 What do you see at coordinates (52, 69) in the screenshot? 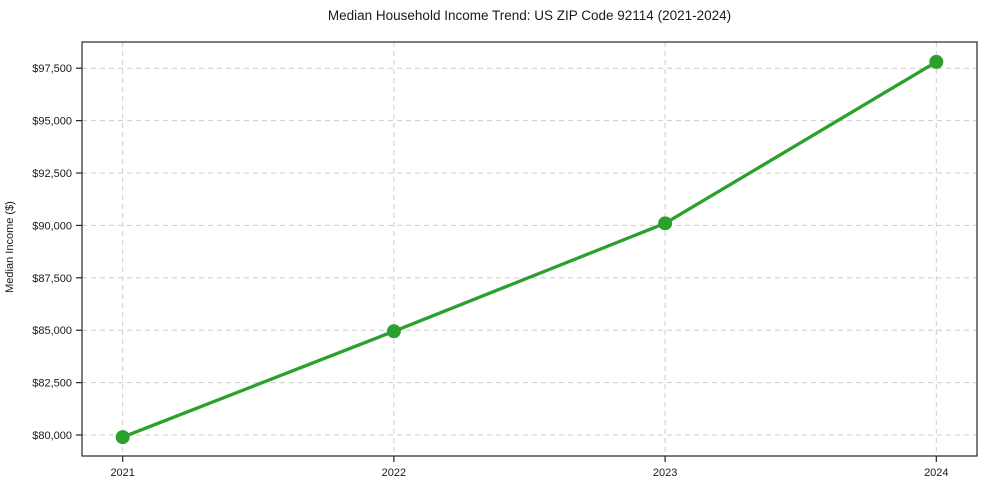
I see `y-tick-label: $97,500` at bounding box center [52, 69].